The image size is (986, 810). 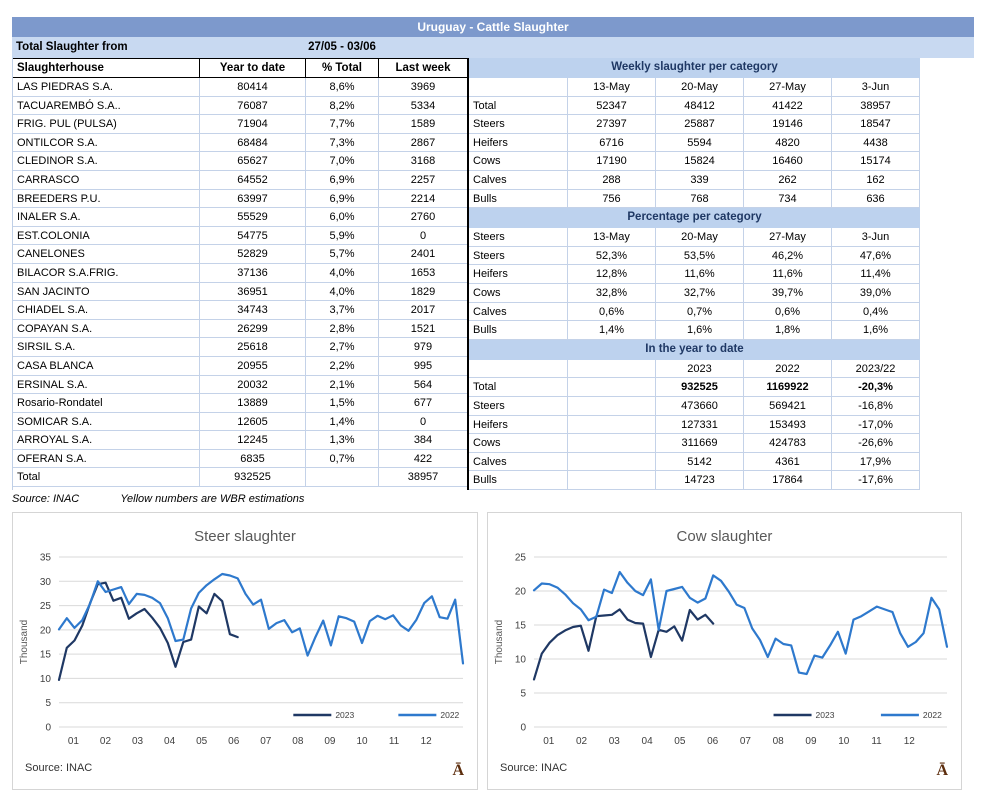 I want to click on value-cell: 52347, so click(x=612, y=106).